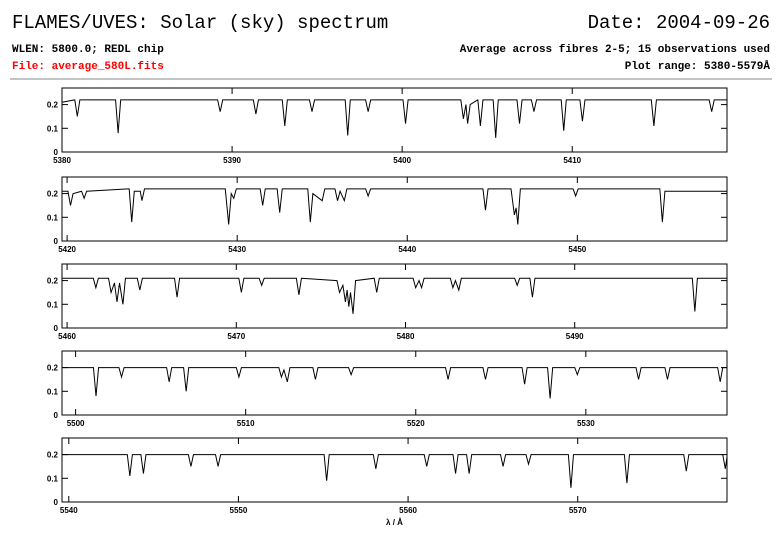  Describe the element at coordinates (236, 336) in the screenshot. I see `x-tick-label: 5470` at that location.